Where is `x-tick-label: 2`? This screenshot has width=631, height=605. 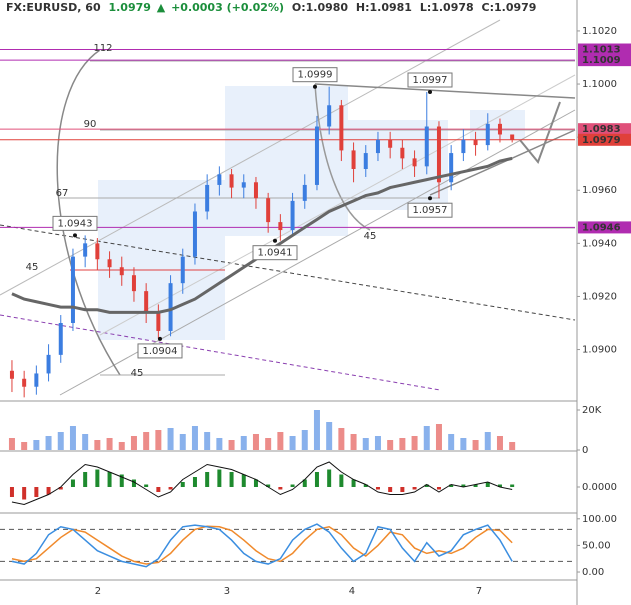 x-tick-label: 2 is located at coordinates (98, 591).